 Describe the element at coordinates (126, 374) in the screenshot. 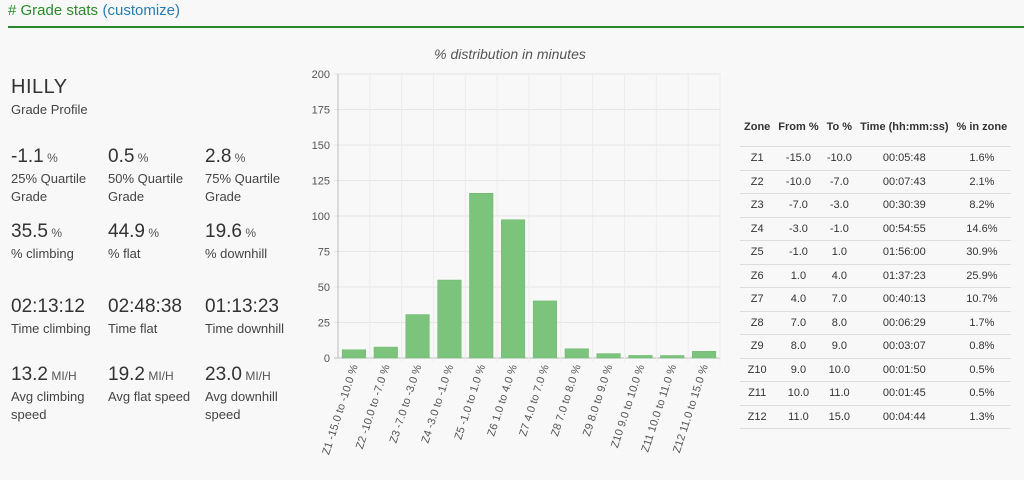

I see `stat-value-number: 19.2` at that location.